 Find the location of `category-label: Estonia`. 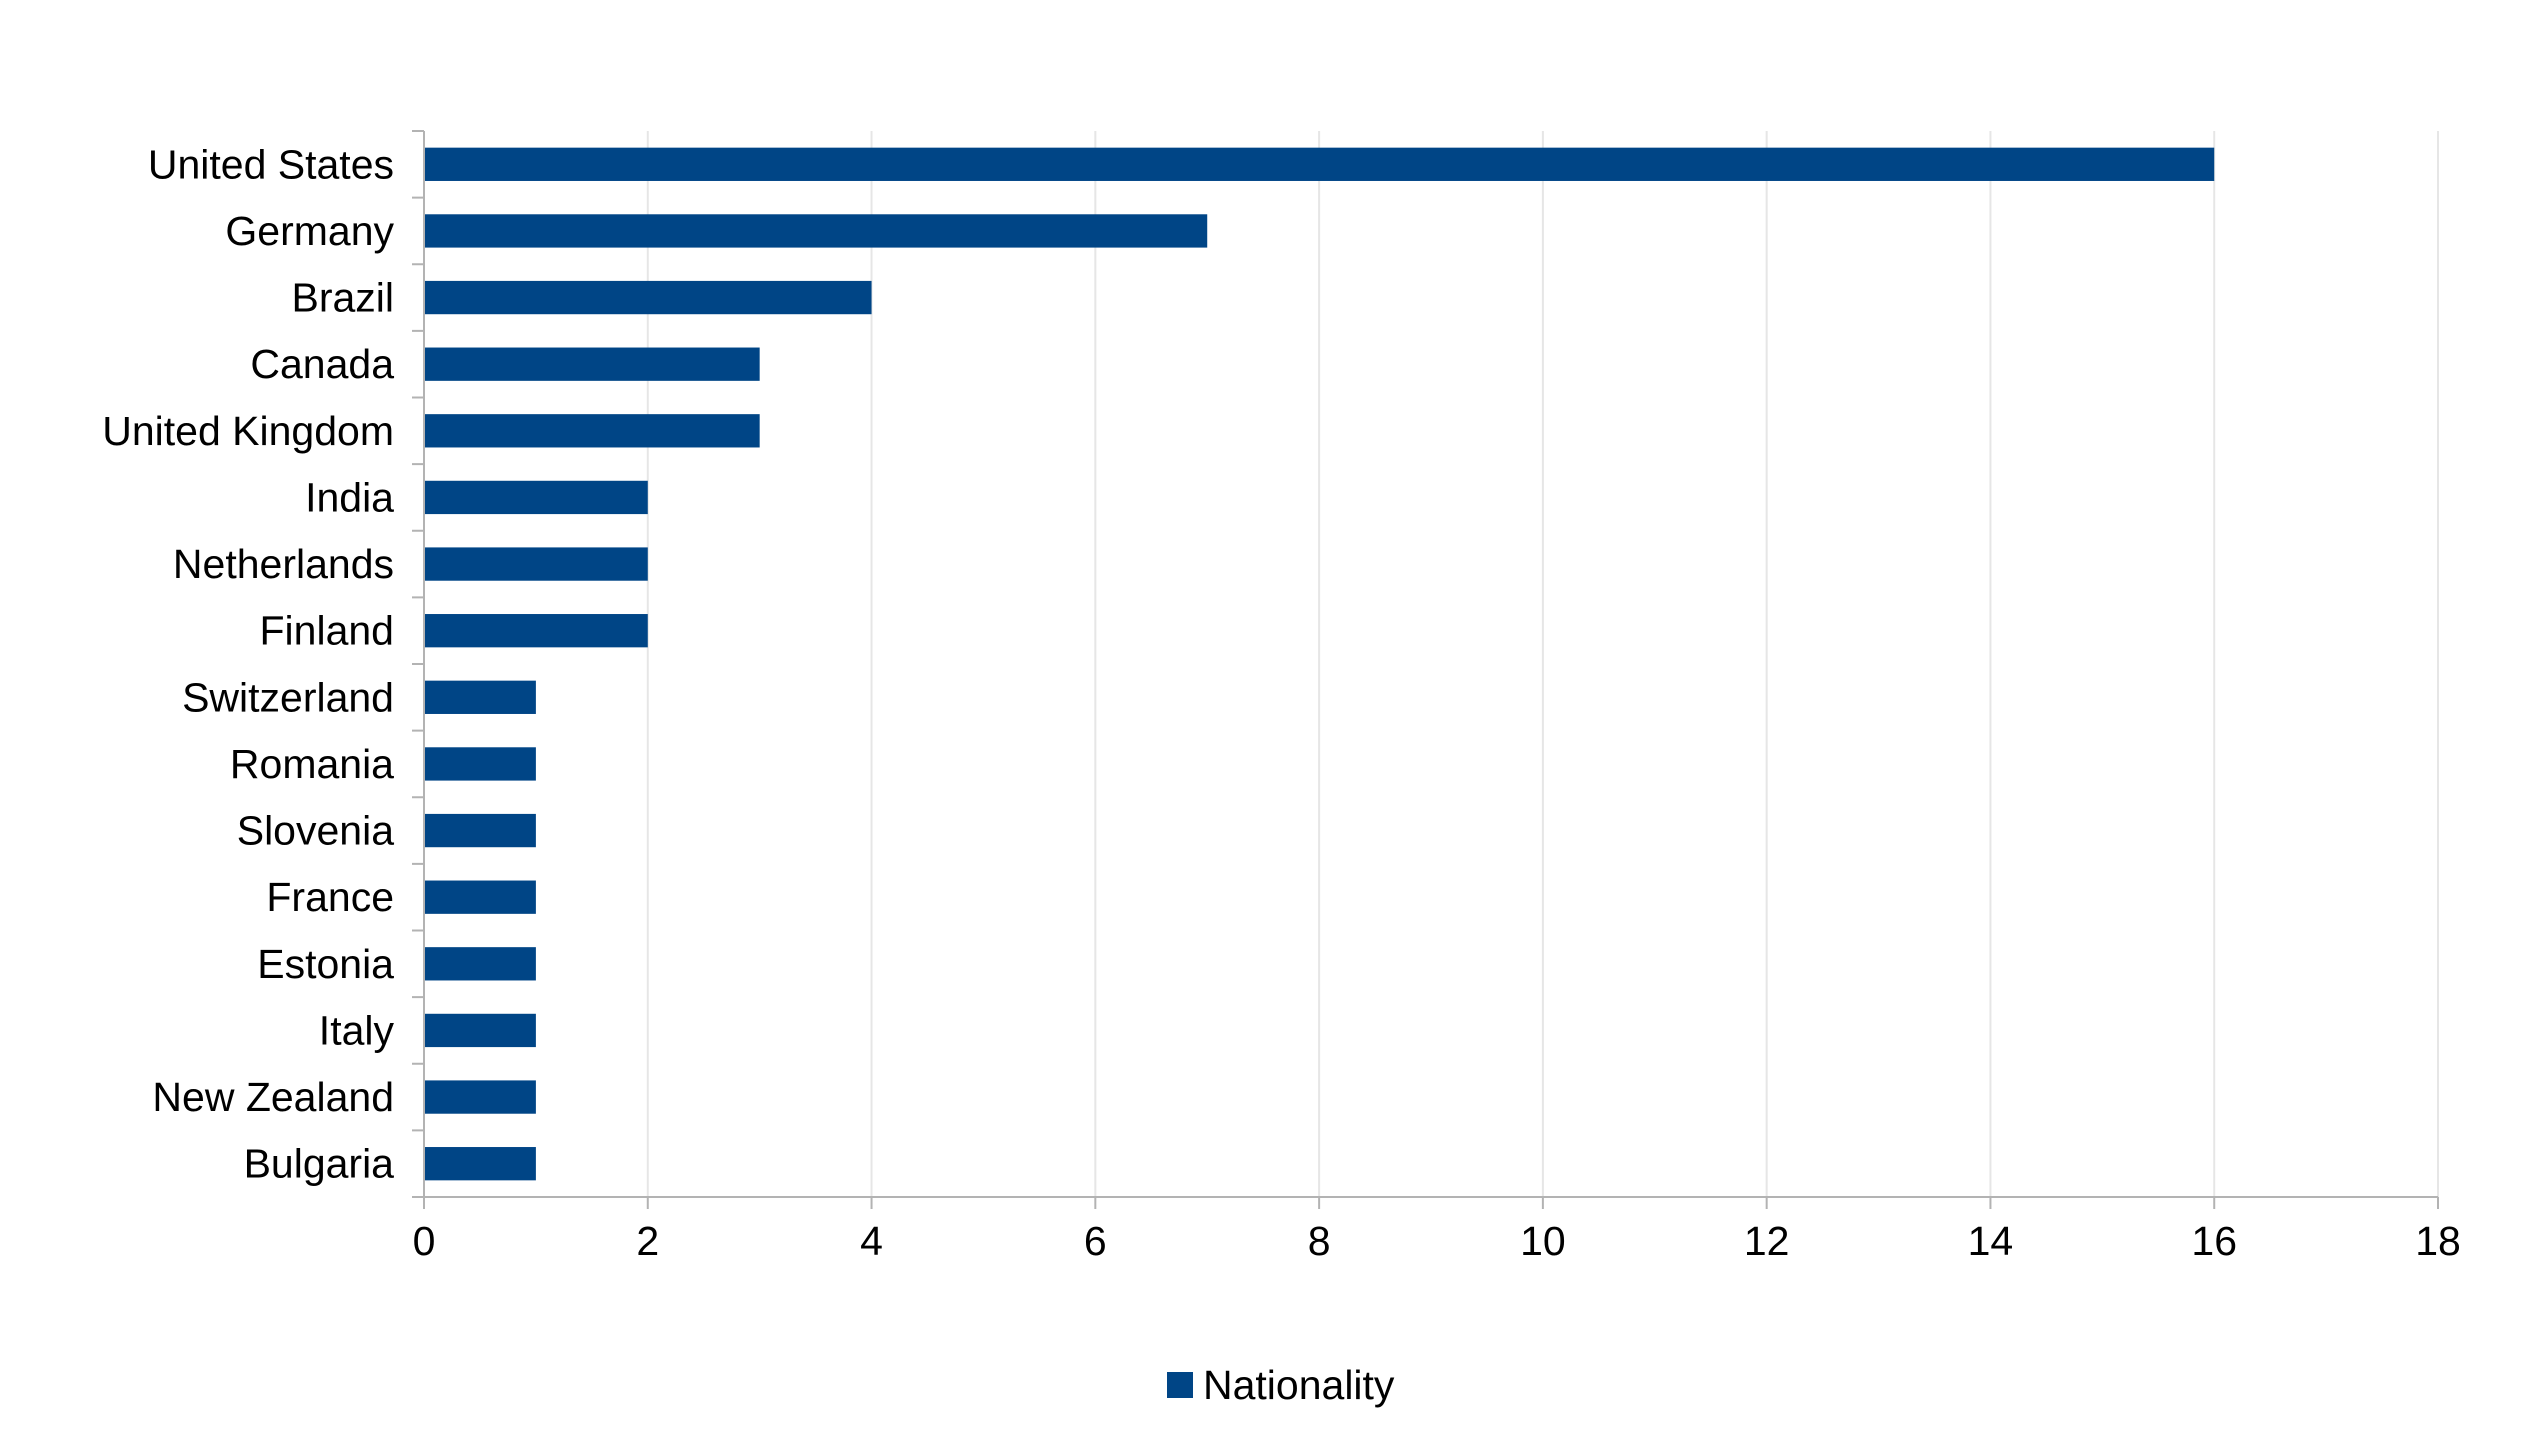

category-label: Estonia is located at coordinates (325, 964).